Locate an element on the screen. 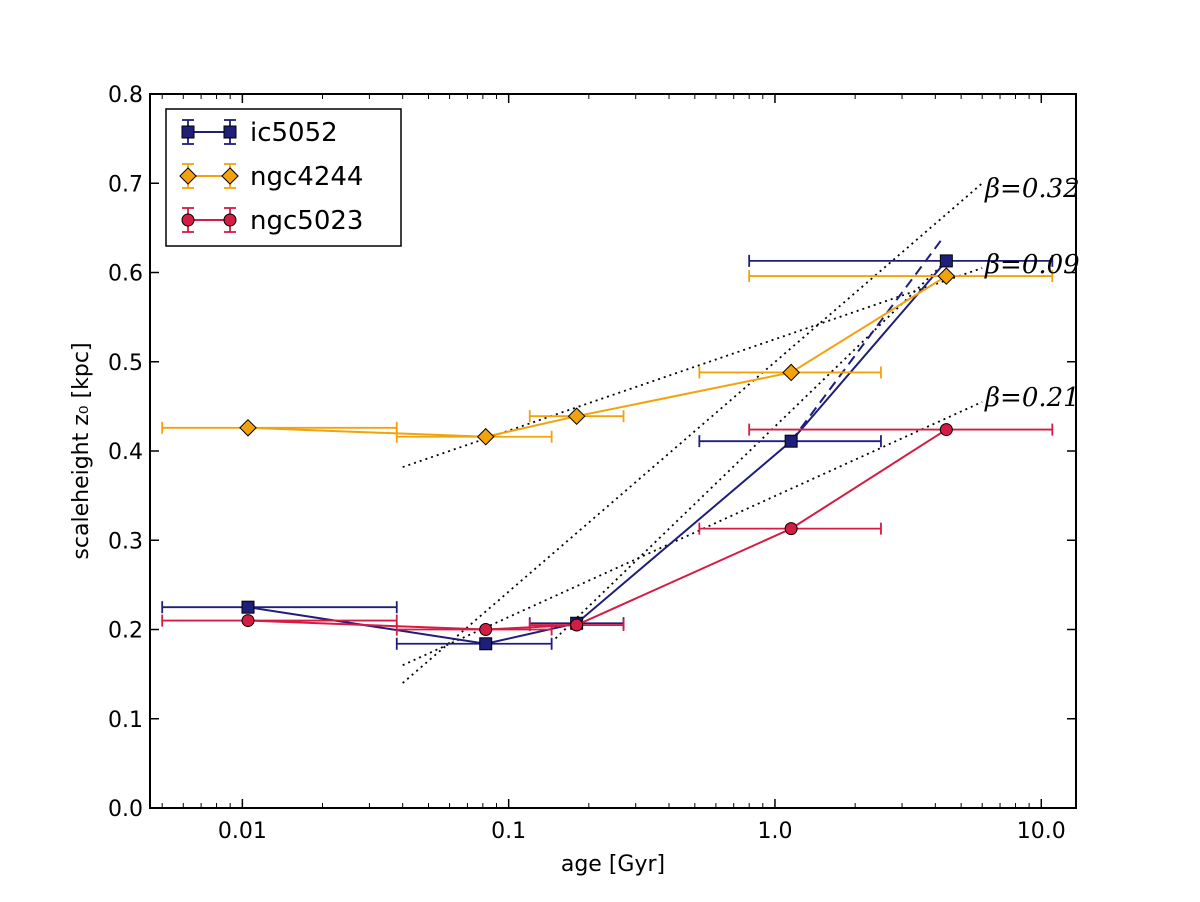 The width and height of the screenshot is (1200, 902). y-tick-label: 0.0 is located at coordinates (125, 809).